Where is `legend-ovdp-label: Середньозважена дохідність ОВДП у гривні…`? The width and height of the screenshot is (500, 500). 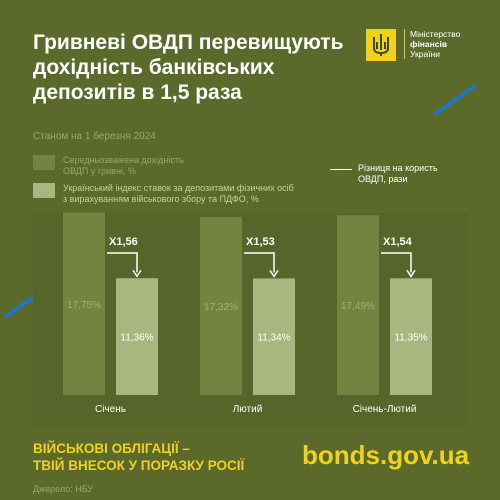
legend-ovdp-label: Середньозважена дохідність ОВДП у гривні… is located at coordinates (123, 165).